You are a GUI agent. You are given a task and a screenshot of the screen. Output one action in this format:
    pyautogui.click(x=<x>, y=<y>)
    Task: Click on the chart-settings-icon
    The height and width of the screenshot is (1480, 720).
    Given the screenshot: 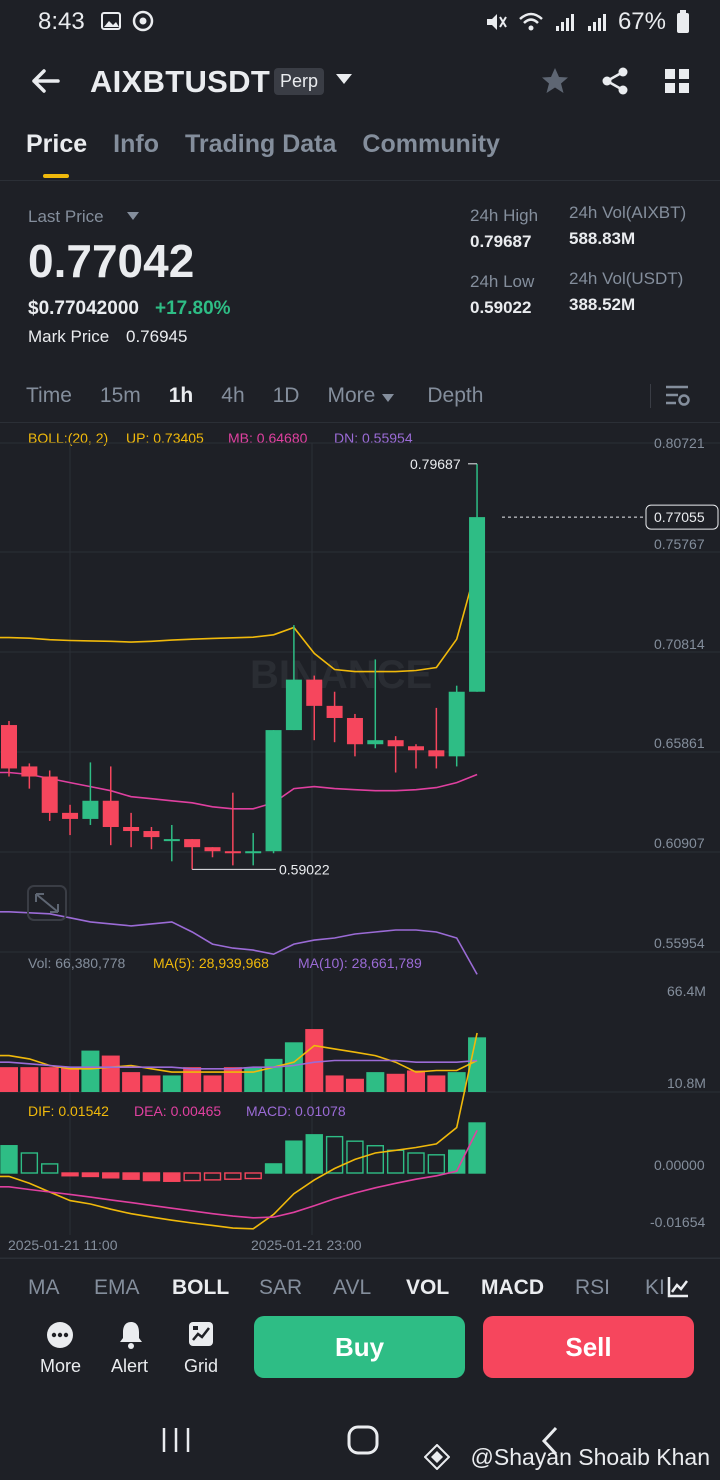 What is the action you would take?
    pyautogui.click(x=677, y=396)
    